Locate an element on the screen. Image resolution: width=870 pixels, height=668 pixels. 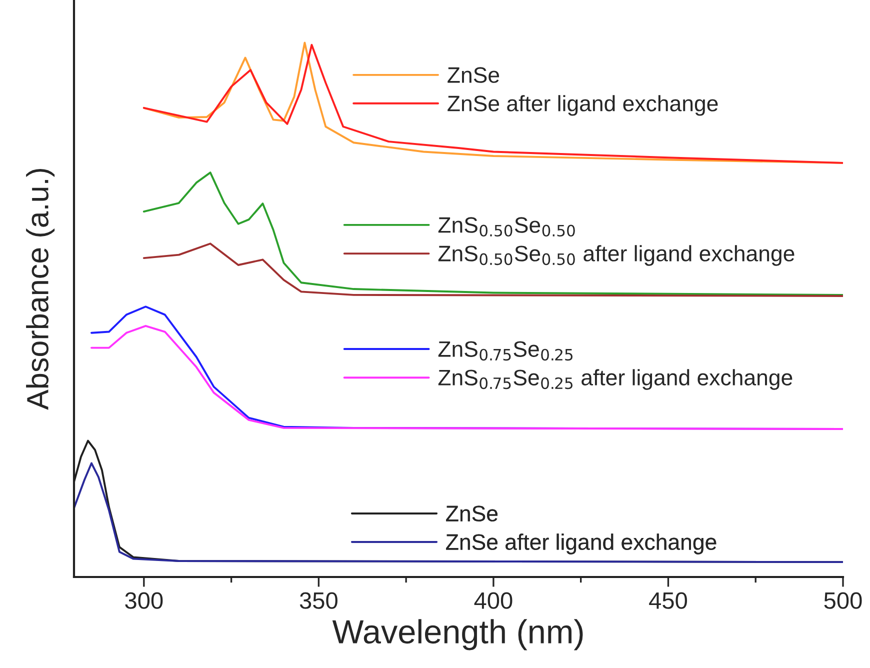
legend-label: ZnS$_{0.50}$Se$_{0.50}$ after ligand exchange is located at coordinates (616, 255).